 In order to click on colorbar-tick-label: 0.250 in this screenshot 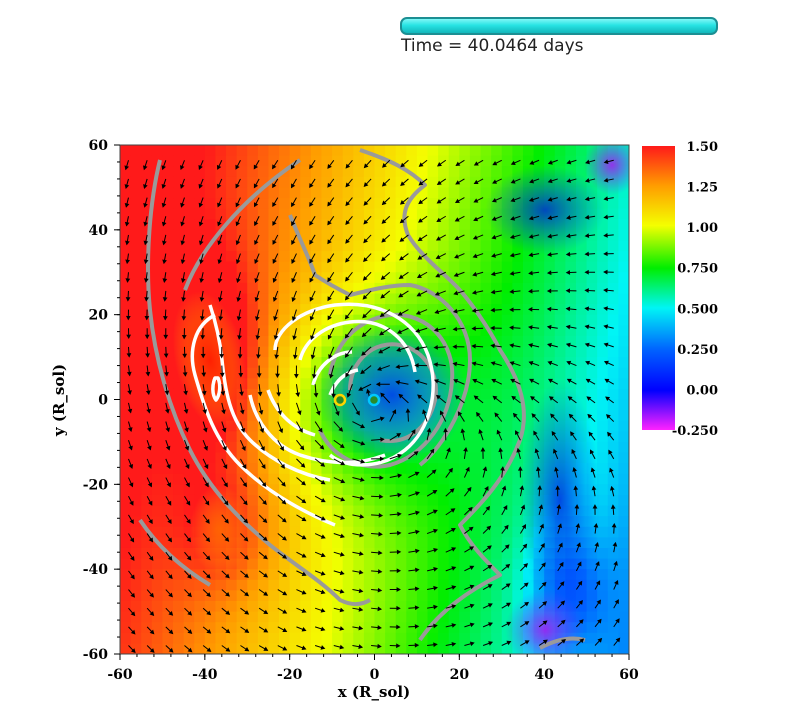, I will do `click(697, 350)`.